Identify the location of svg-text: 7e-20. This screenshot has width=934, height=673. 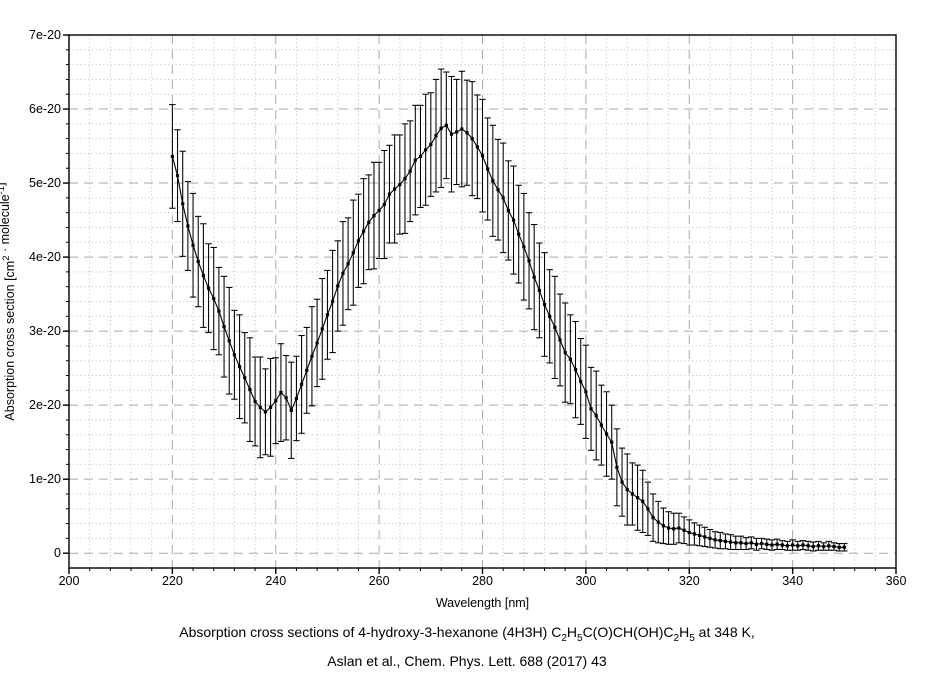
(45, 35).